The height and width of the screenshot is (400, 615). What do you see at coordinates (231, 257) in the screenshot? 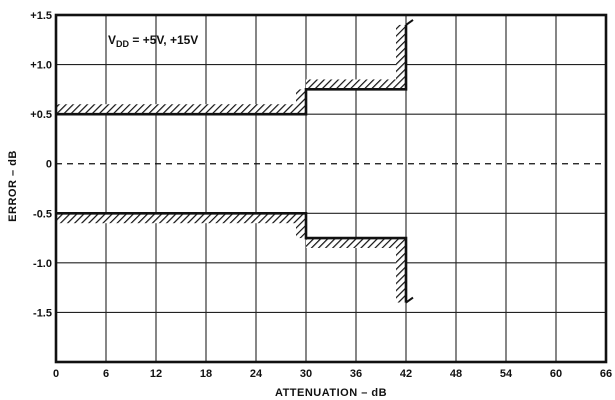
I see `lower-limit-line` at bounding box center [231, 257].